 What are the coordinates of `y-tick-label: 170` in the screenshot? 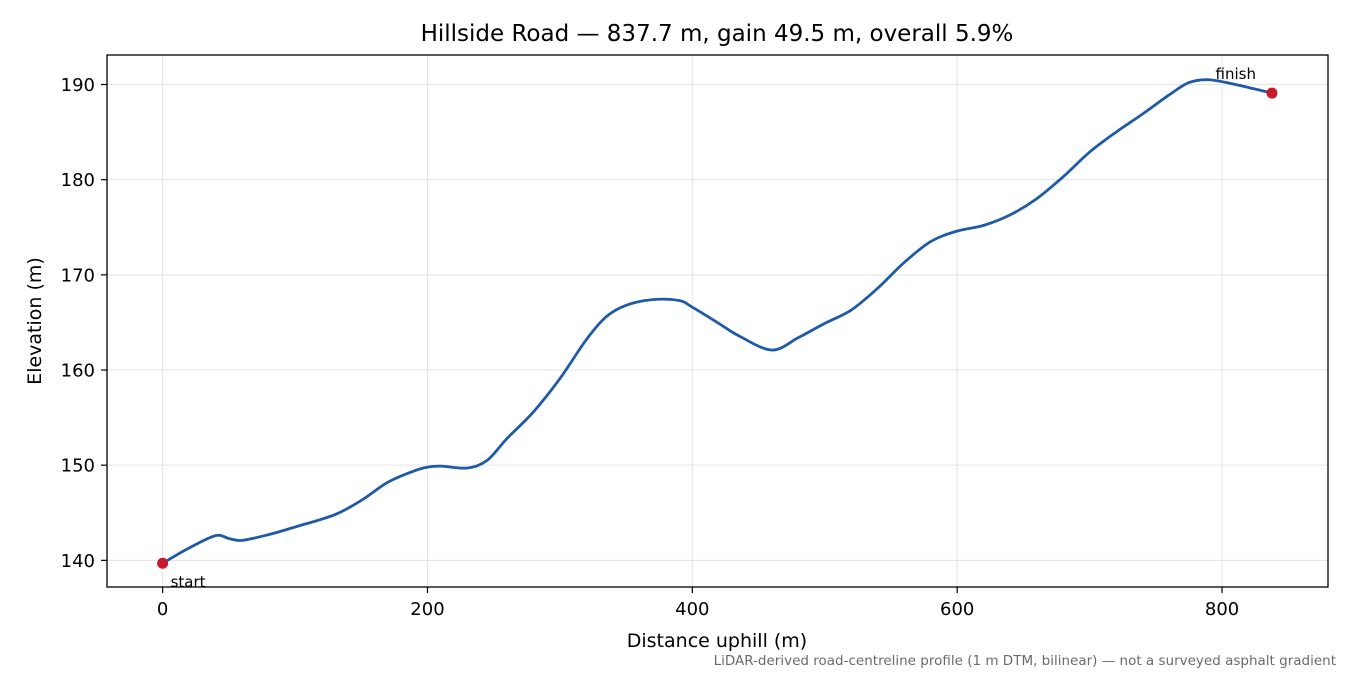 It's located at (78, 275).